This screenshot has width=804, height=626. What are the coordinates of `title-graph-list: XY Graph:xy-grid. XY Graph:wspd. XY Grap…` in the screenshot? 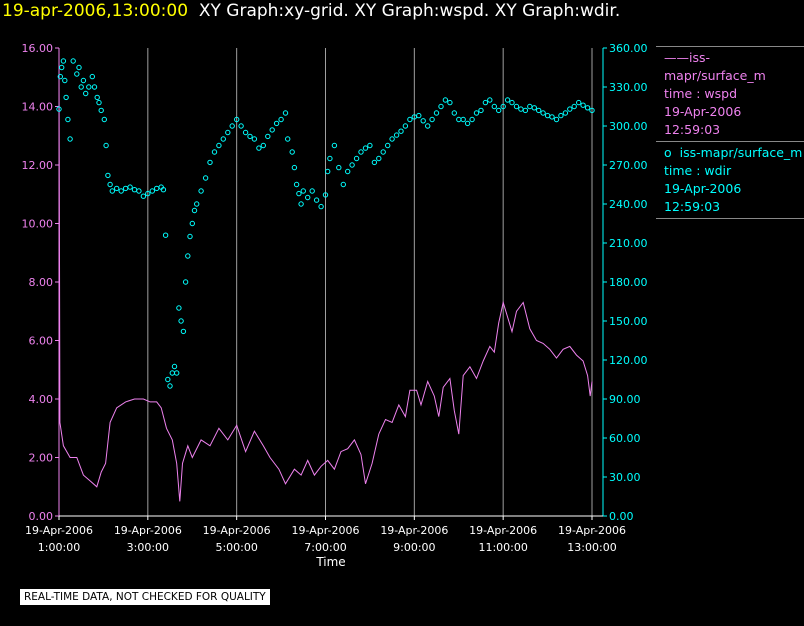 It's located at (409, 11).